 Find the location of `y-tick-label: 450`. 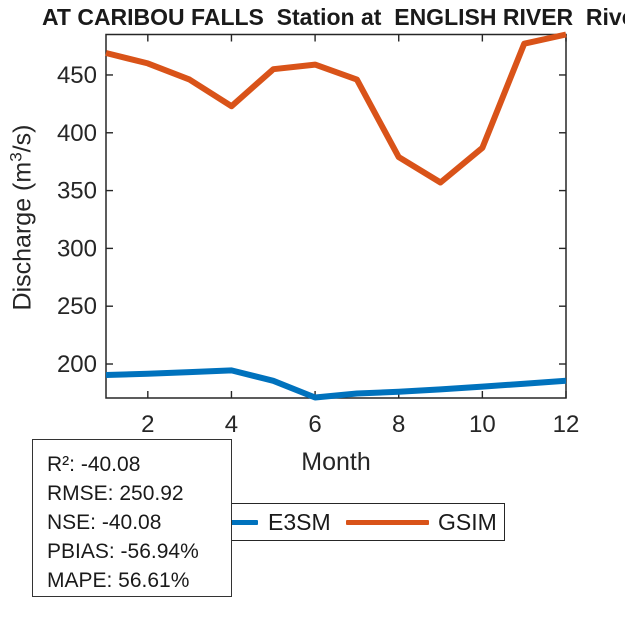

y-tick-label: 450 is located at coordinates (77, 75).